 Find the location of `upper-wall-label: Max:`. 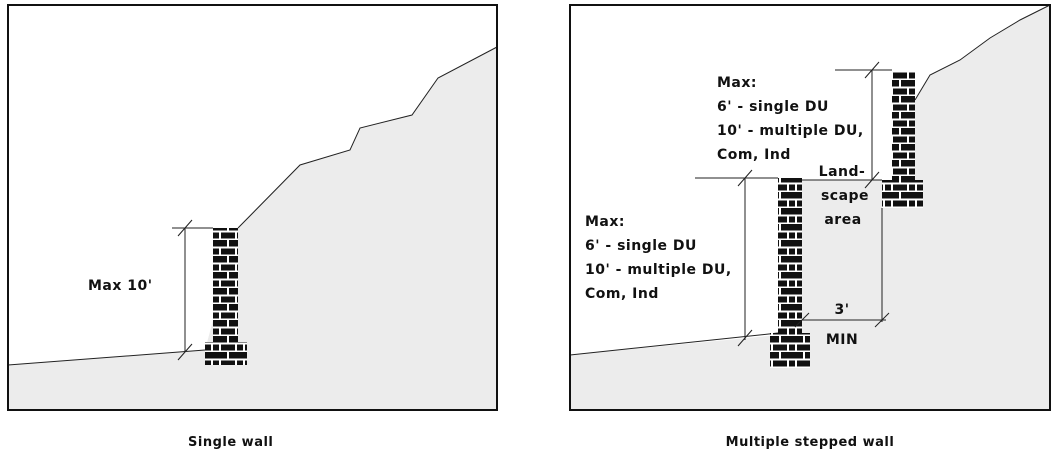

upper-wall-label: Max: is located at coordinates (737, 83).